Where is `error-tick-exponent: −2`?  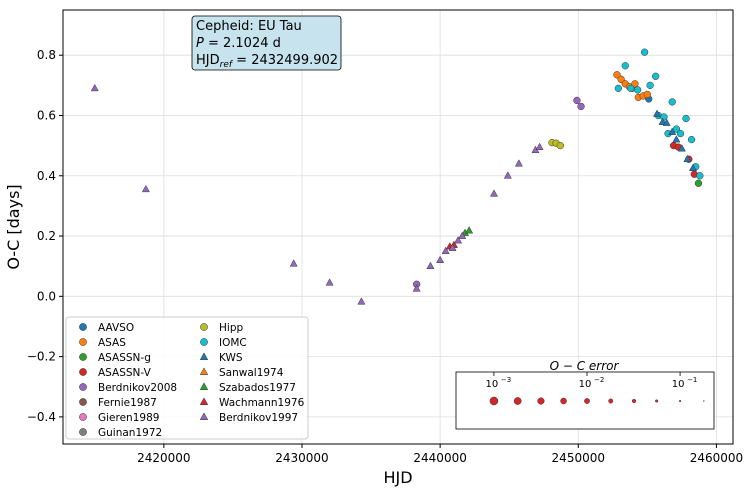
error-tick-exponent: −2 is located at coordinates (599, 380).